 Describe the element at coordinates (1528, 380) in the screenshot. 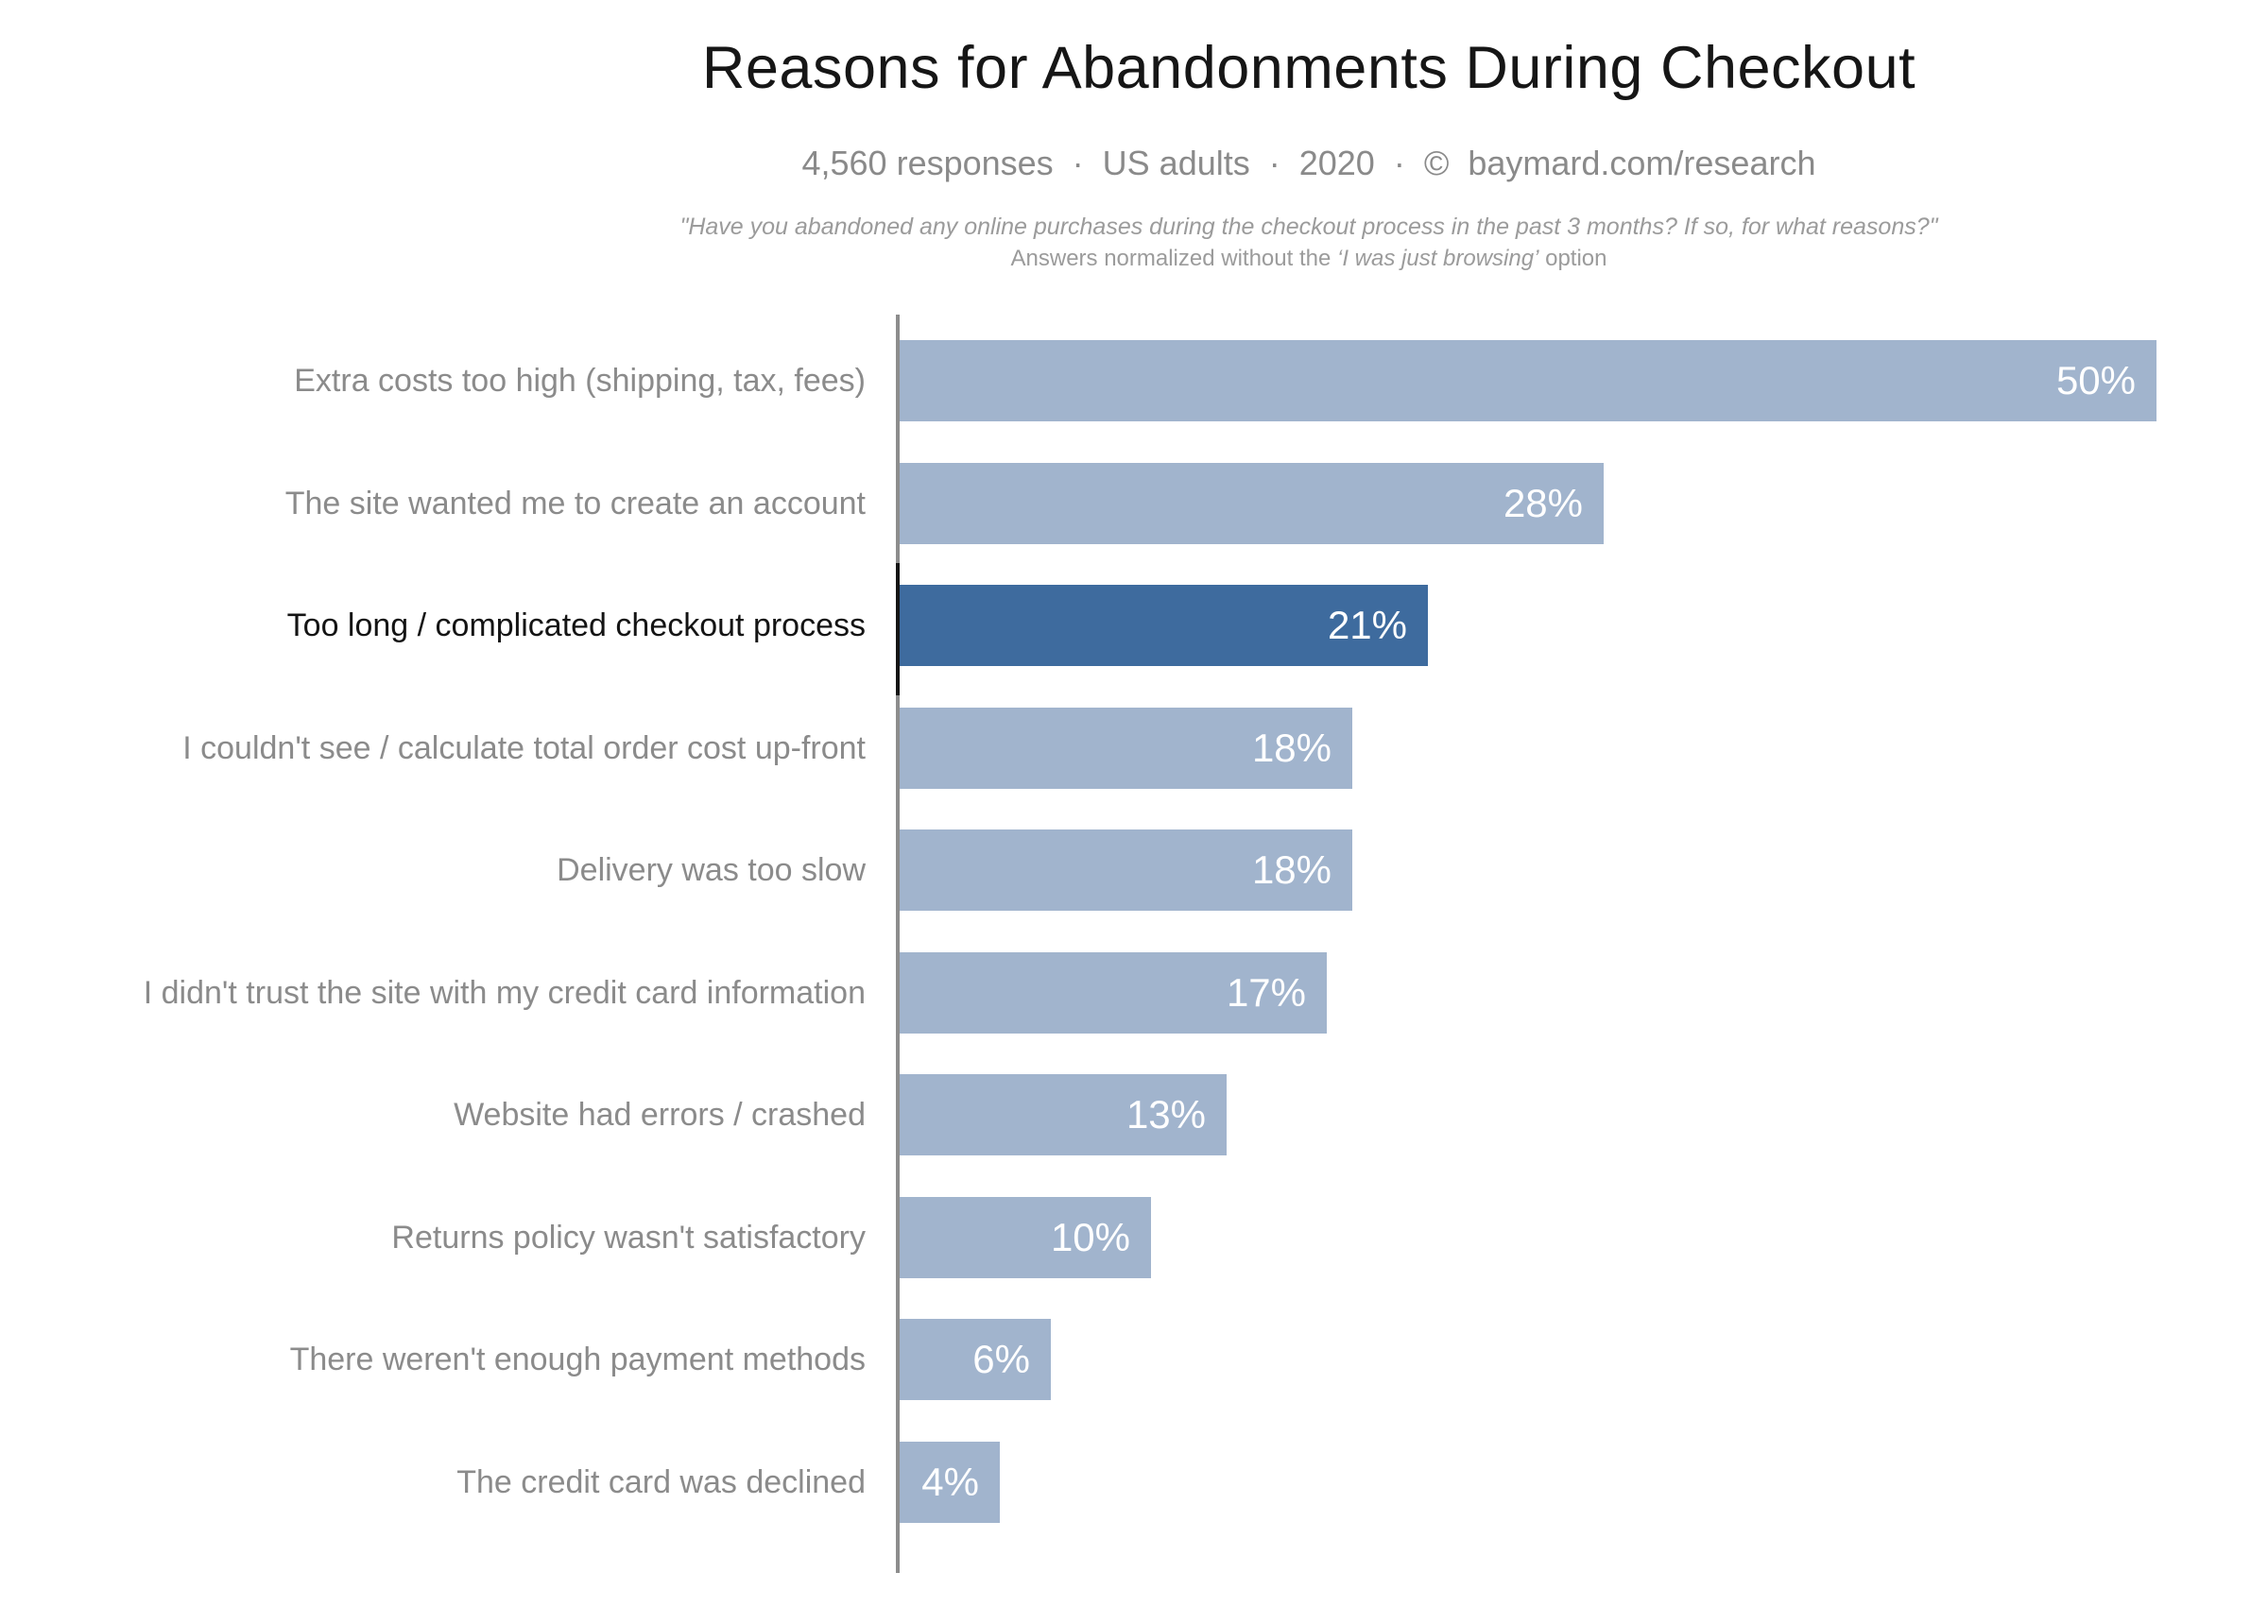

I see `bar: 50%` at that location.